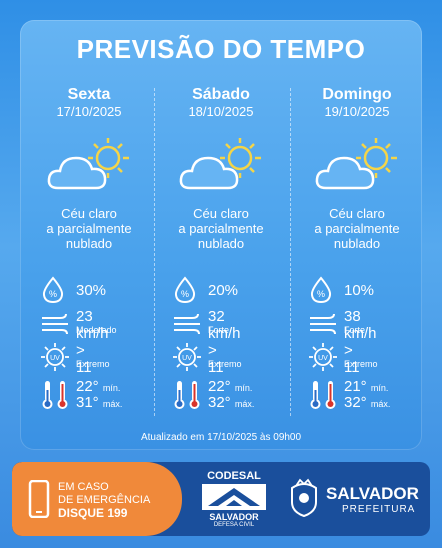  I want to click on temp-max: 31° máx., so click(99, 402).